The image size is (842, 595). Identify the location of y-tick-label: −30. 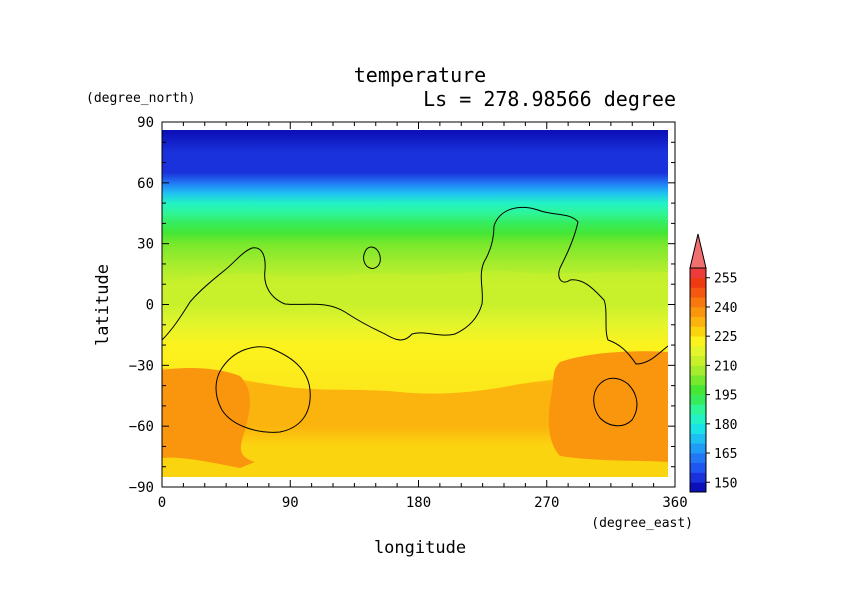
(141, 366).